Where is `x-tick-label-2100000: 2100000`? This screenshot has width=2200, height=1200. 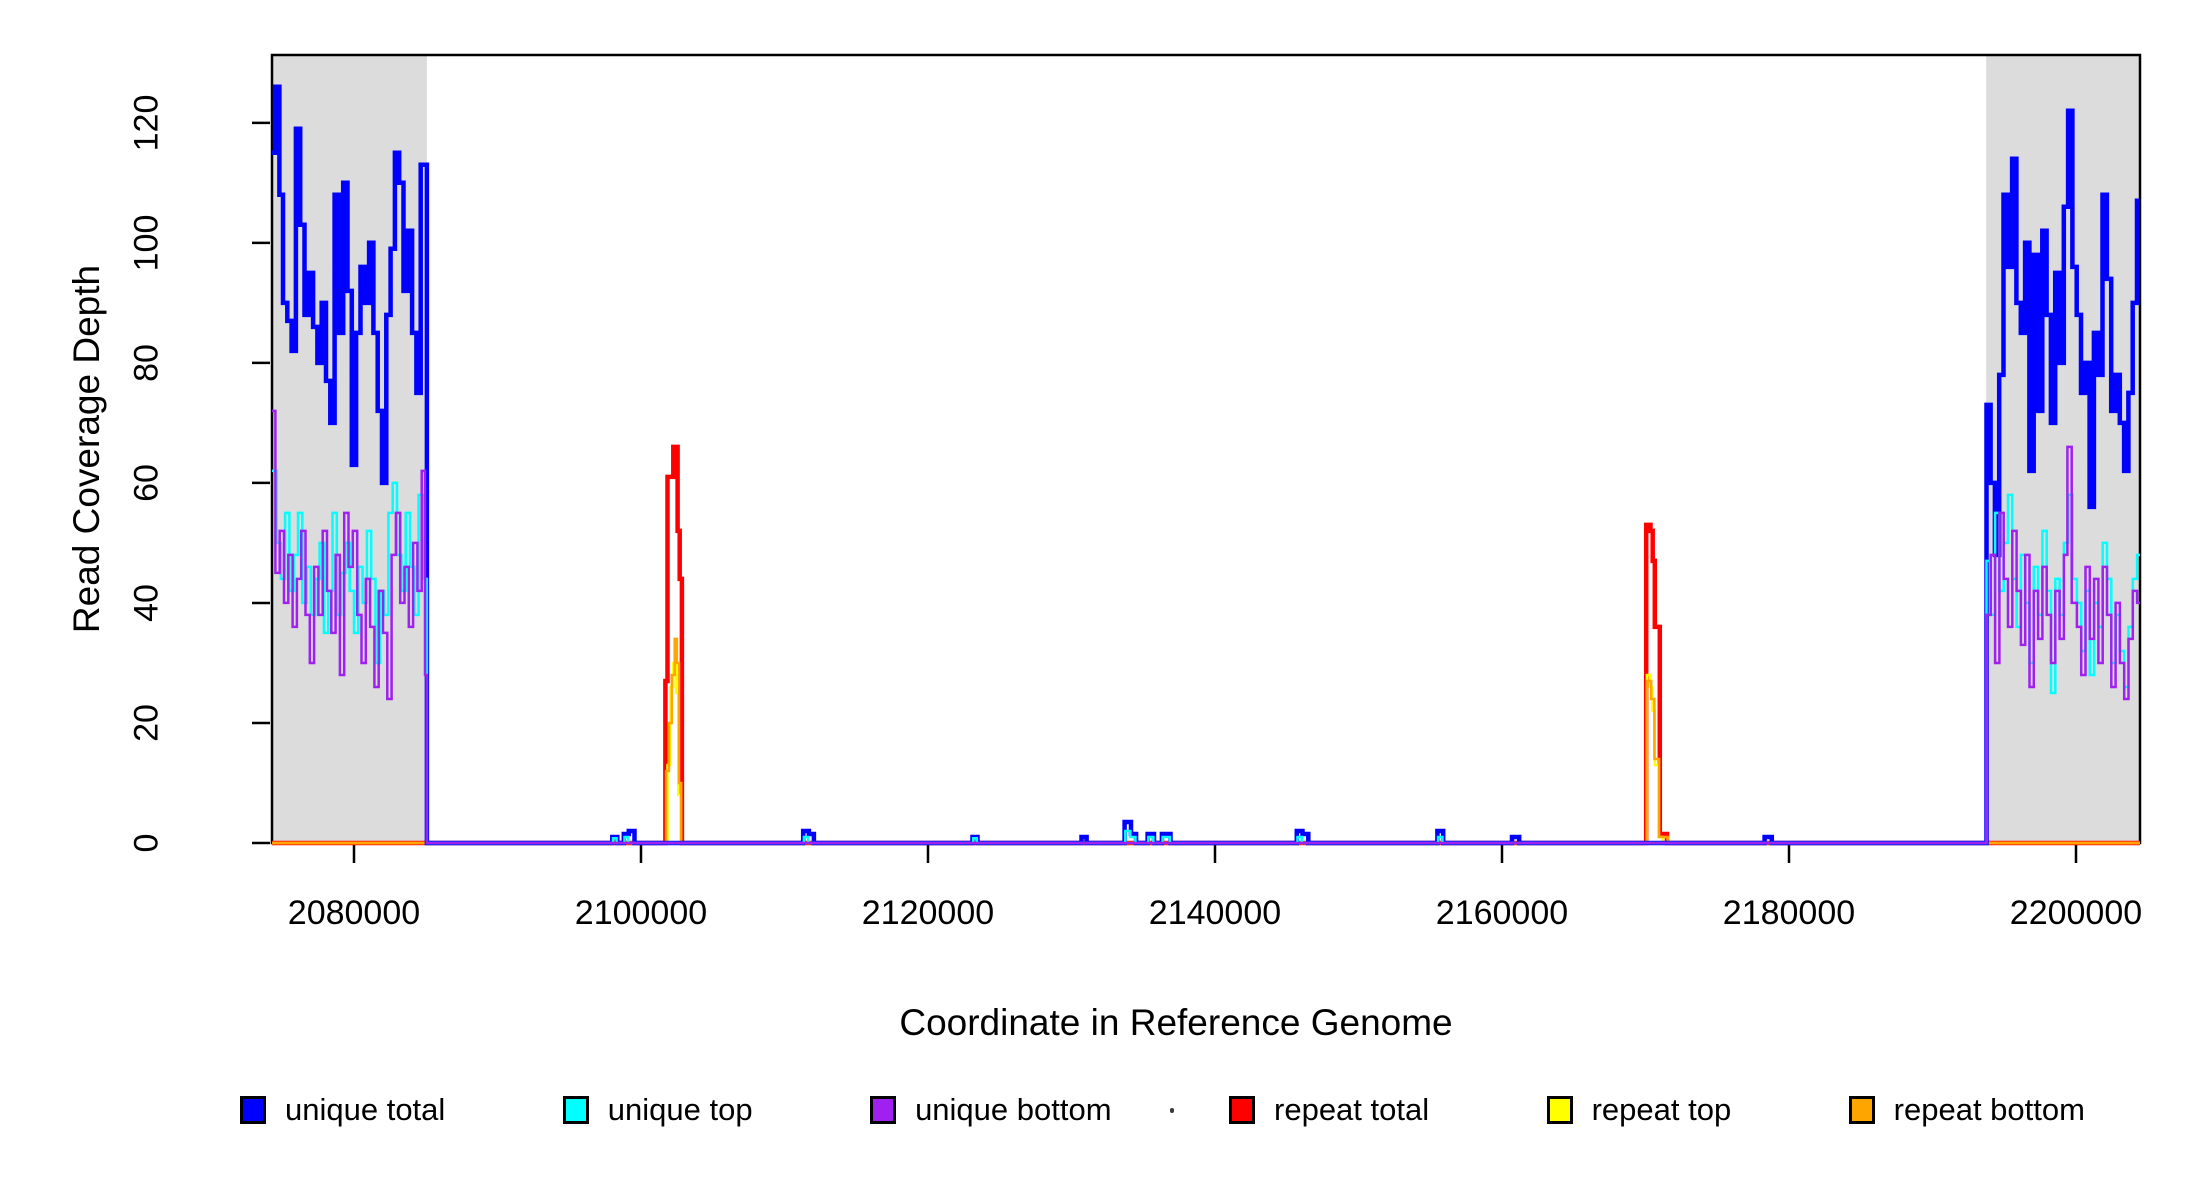
x-tick-label-2100000: 2100000 is located at coordinates (641, 913).